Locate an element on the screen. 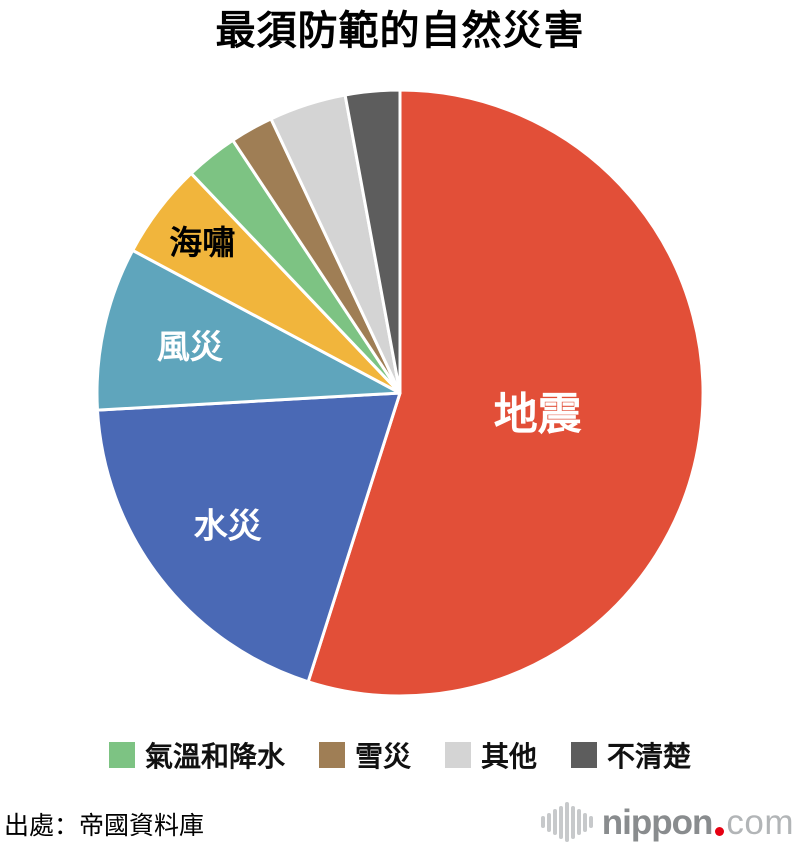  legend-swatch-other is located at coordinates (458, 755).